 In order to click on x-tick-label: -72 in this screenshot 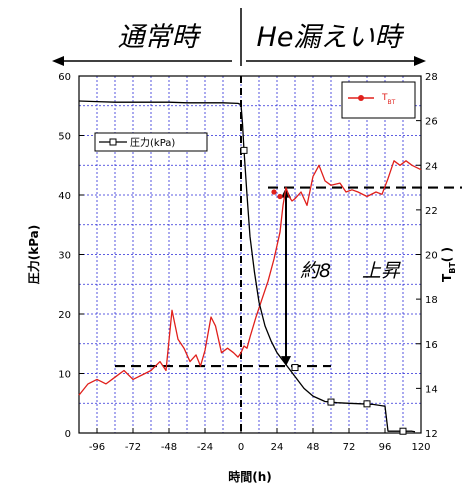, I will do `click(133, 447)`.